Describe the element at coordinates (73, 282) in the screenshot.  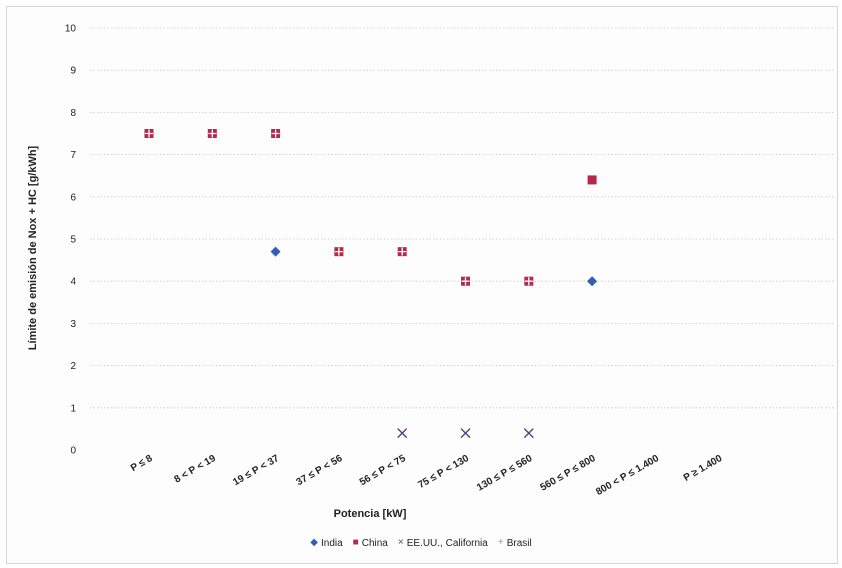
I see `y-tick-label: 4` at that location.